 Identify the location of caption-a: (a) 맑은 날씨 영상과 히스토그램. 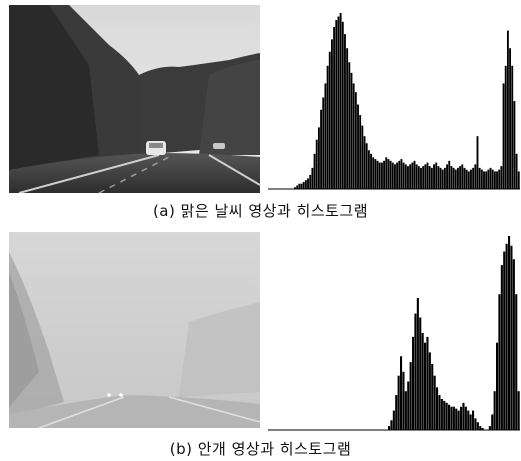
(260, 211).